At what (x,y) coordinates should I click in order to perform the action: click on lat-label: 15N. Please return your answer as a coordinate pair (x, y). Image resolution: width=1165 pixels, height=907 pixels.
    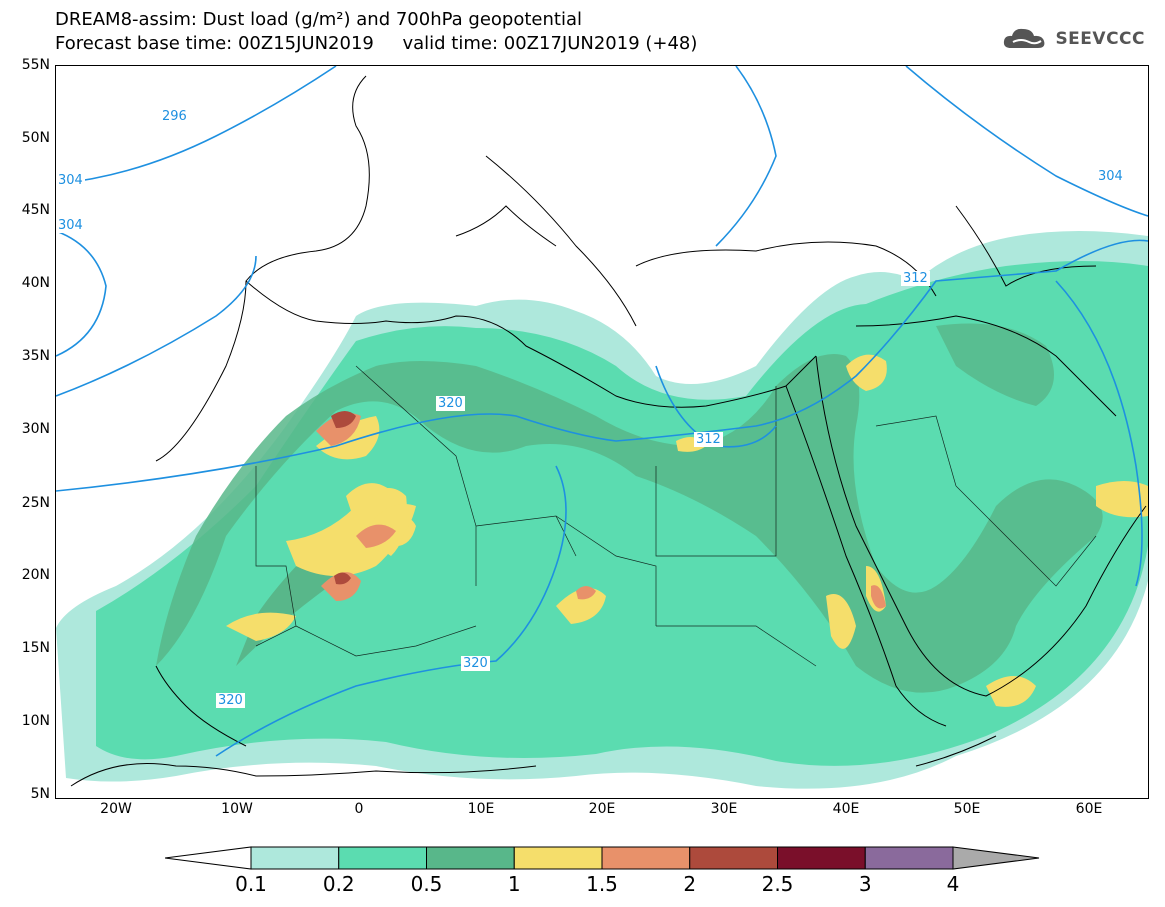
    Looking at the image, I should click on (35, 648).